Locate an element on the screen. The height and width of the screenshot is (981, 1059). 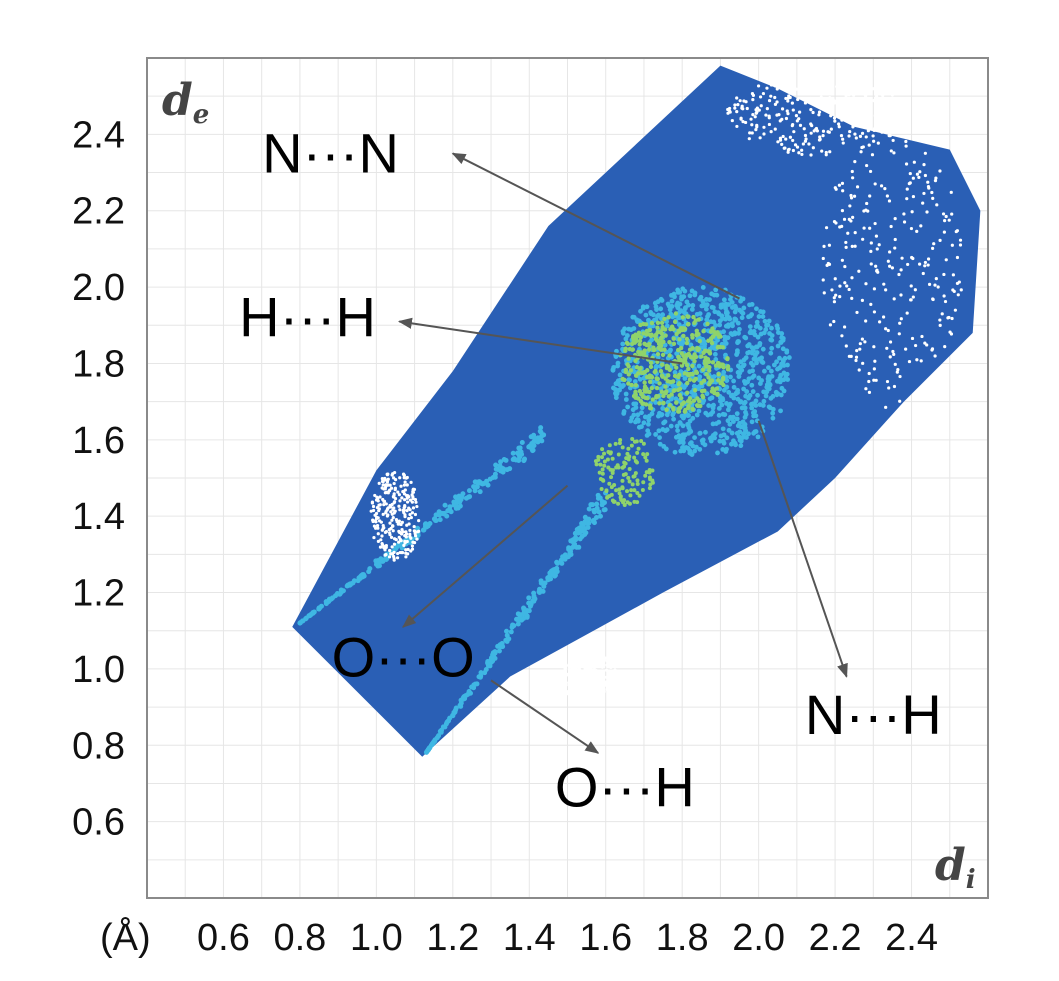
lower-dense-cluster is located at coordinates (624, 472).